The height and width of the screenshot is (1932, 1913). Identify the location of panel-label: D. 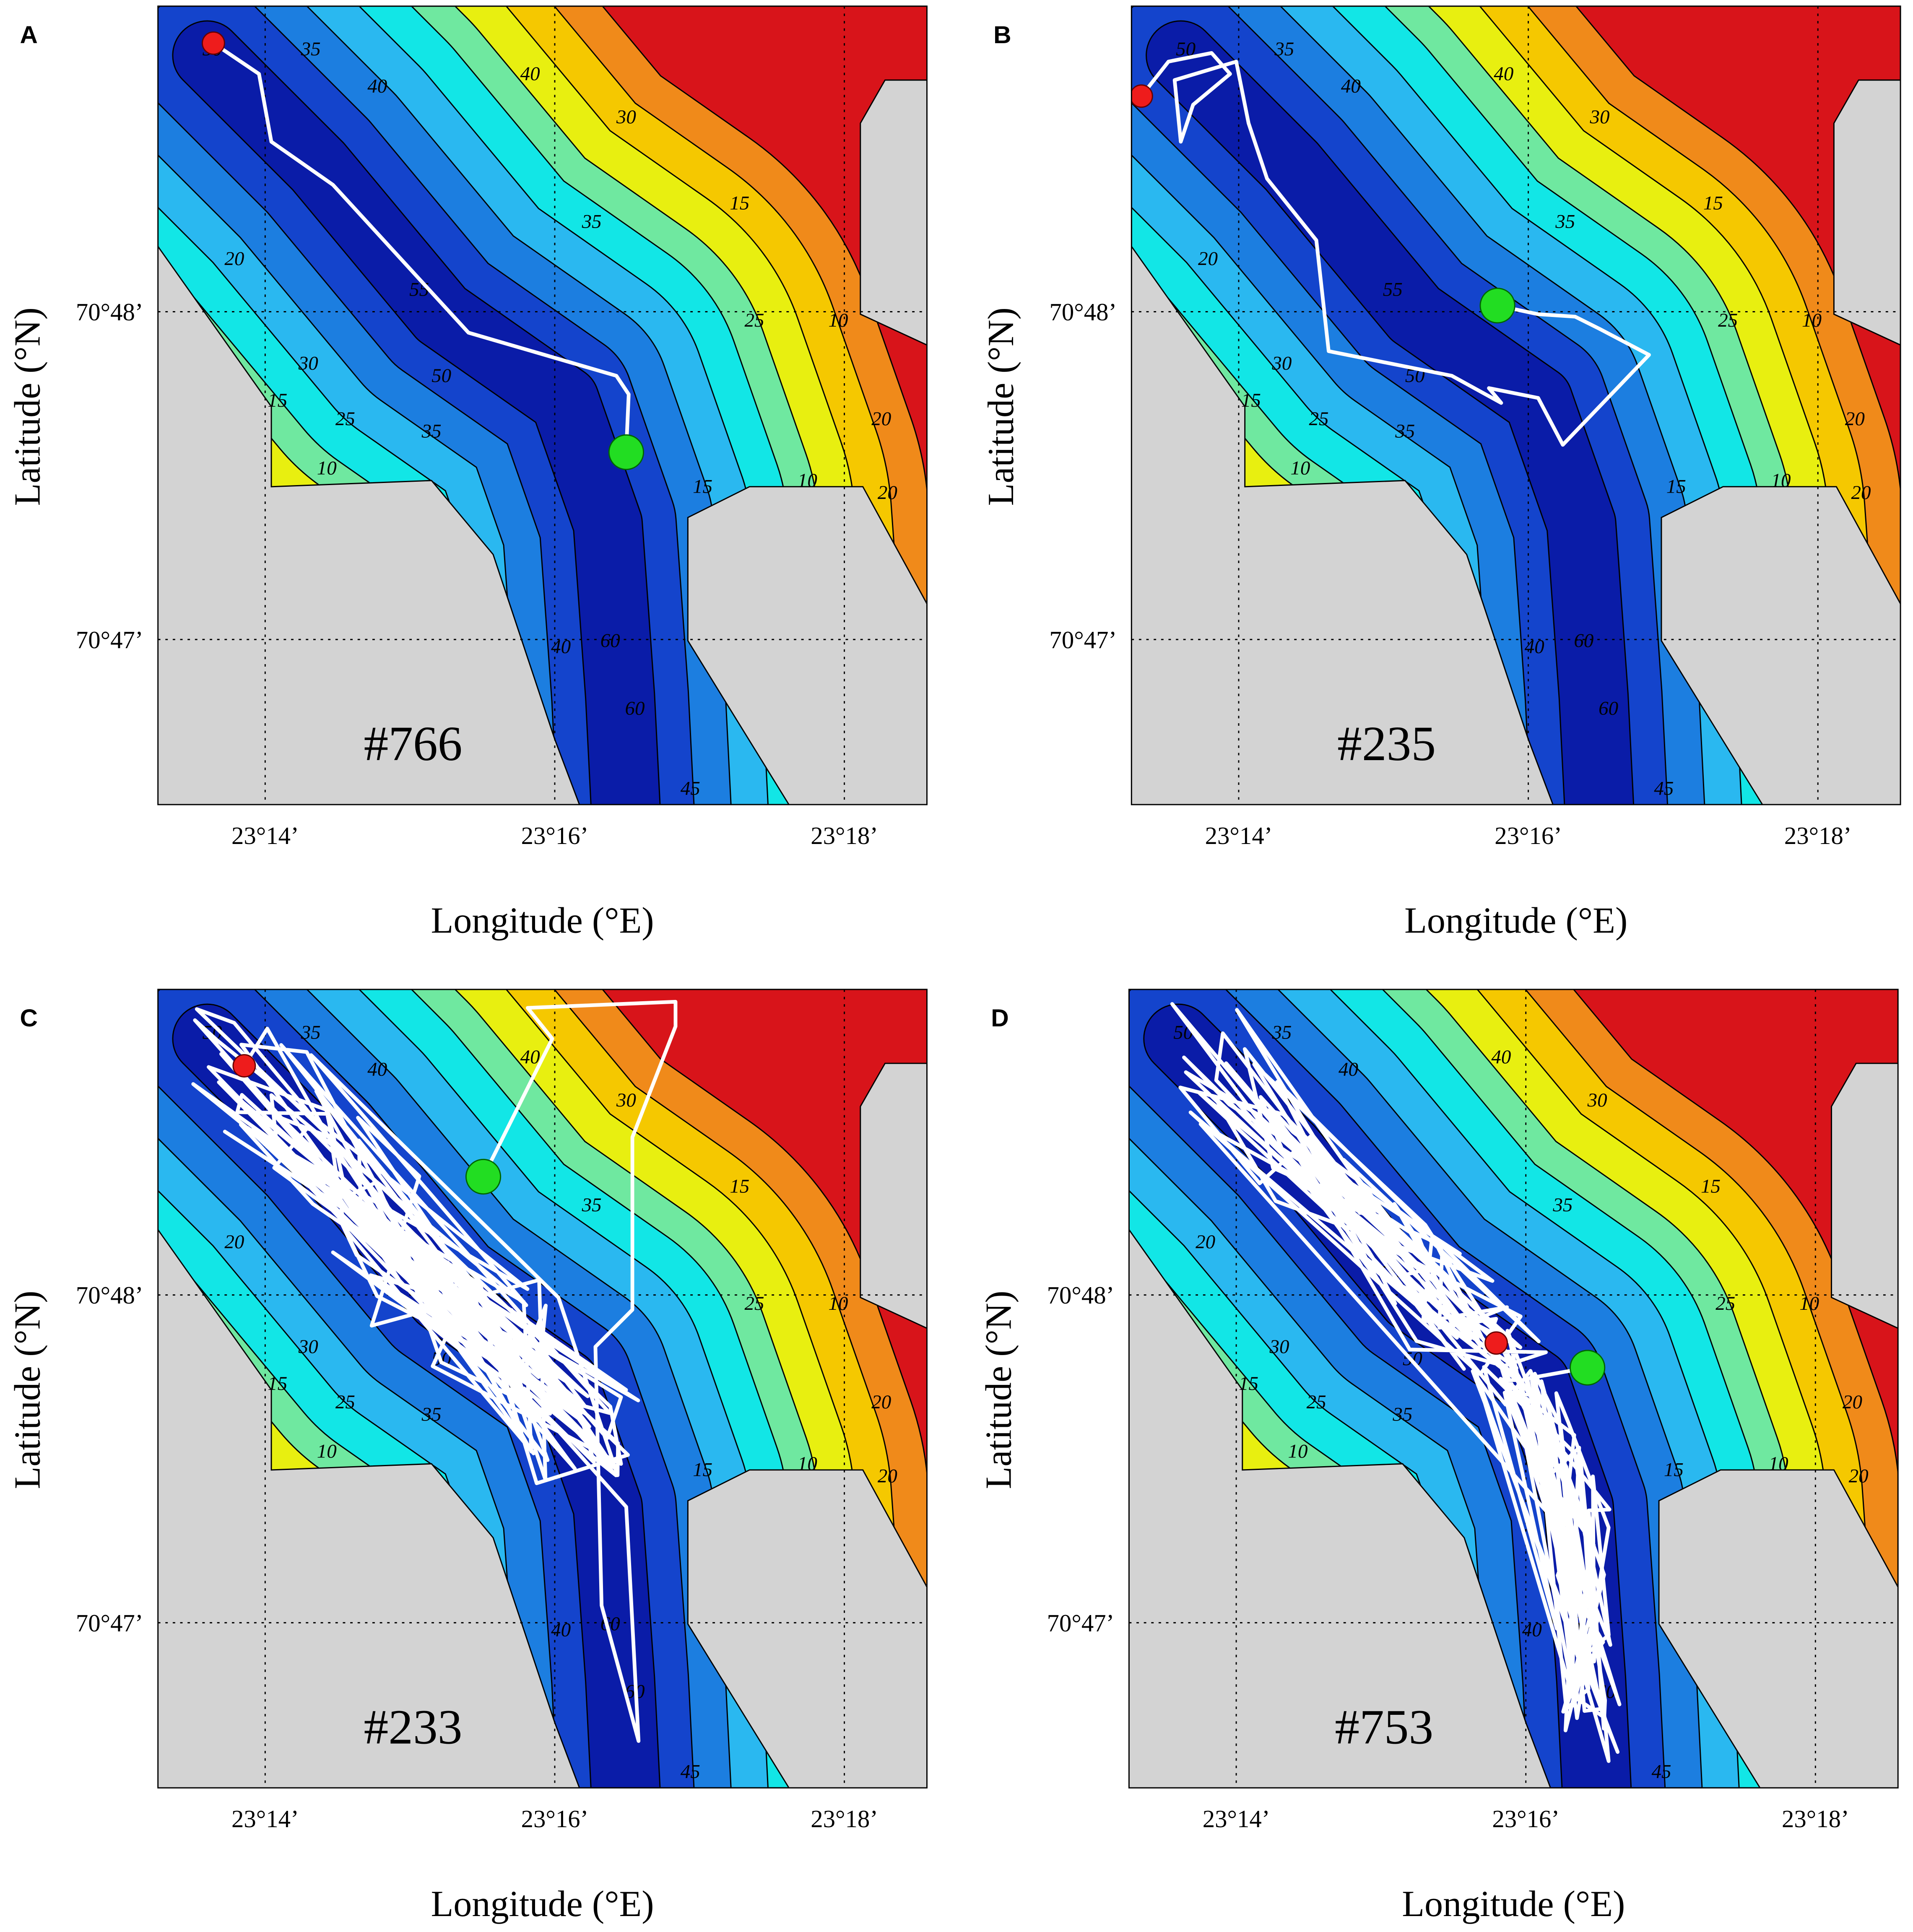
(999, 1018).